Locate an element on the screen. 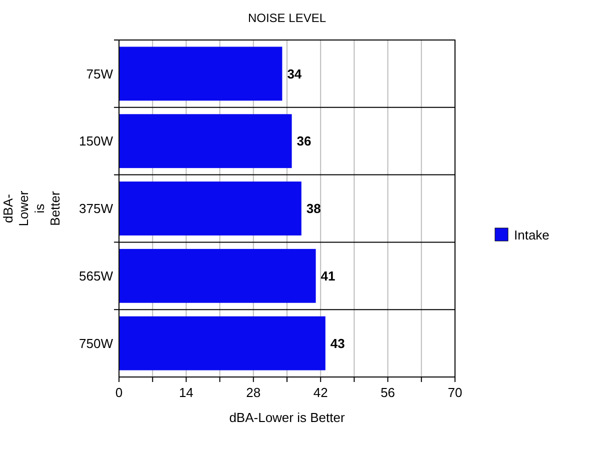 The height and width of the screenshot is (463, 600). legend-label: Intake is located at coordinates (532, 235).